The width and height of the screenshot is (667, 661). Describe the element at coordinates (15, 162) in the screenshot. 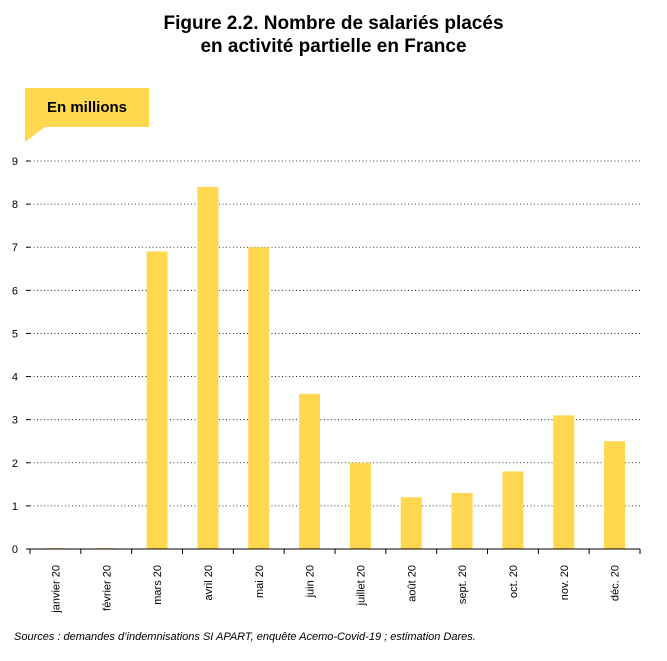

I see `y-tick-label: 9` at that location.